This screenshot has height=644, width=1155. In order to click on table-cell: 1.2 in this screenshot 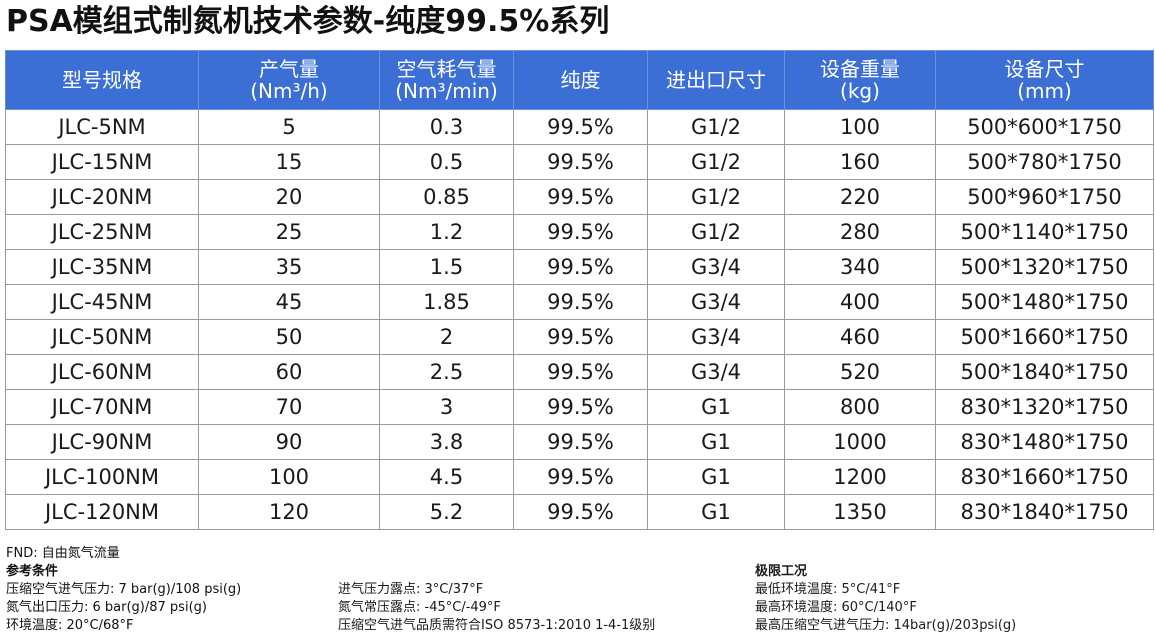, I will do `click(446, 232)`.